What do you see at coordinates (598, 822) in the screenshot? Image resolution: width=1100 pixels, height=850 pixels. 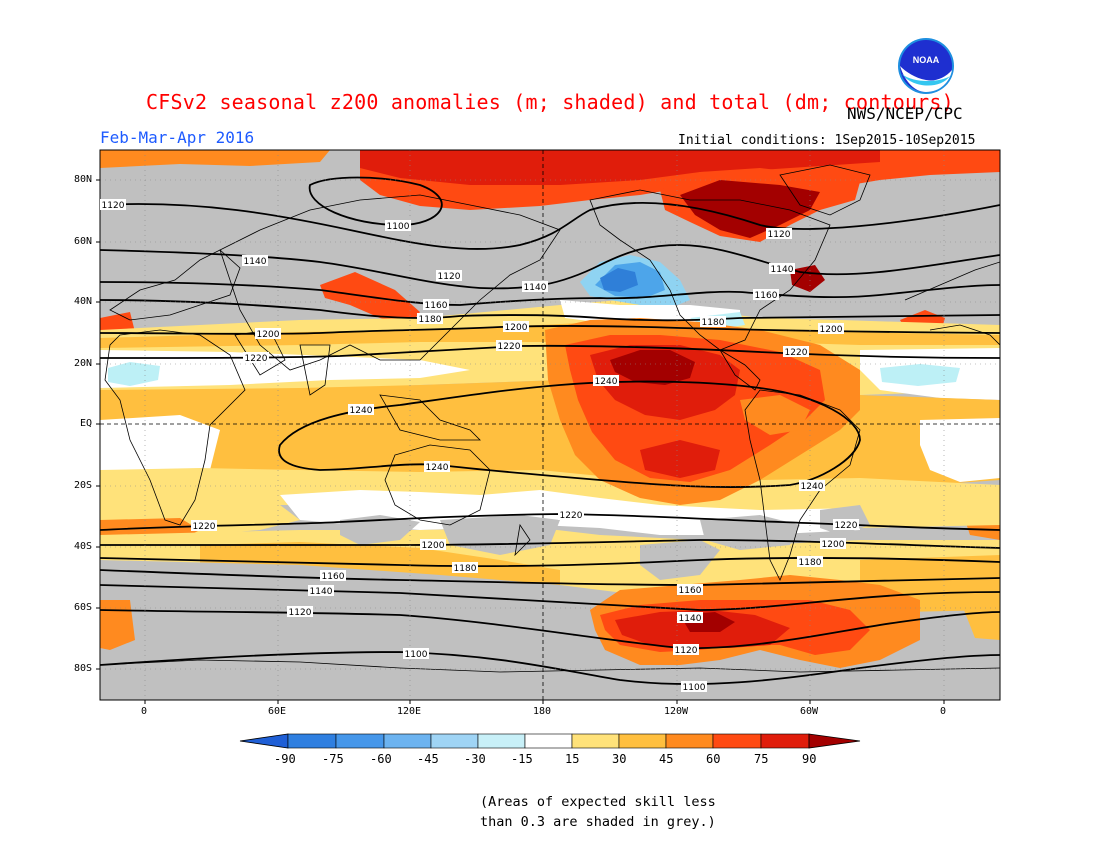 I see `footnote-line: than 0.3 are shaded in grey.)` at bounding box center [598, 822].